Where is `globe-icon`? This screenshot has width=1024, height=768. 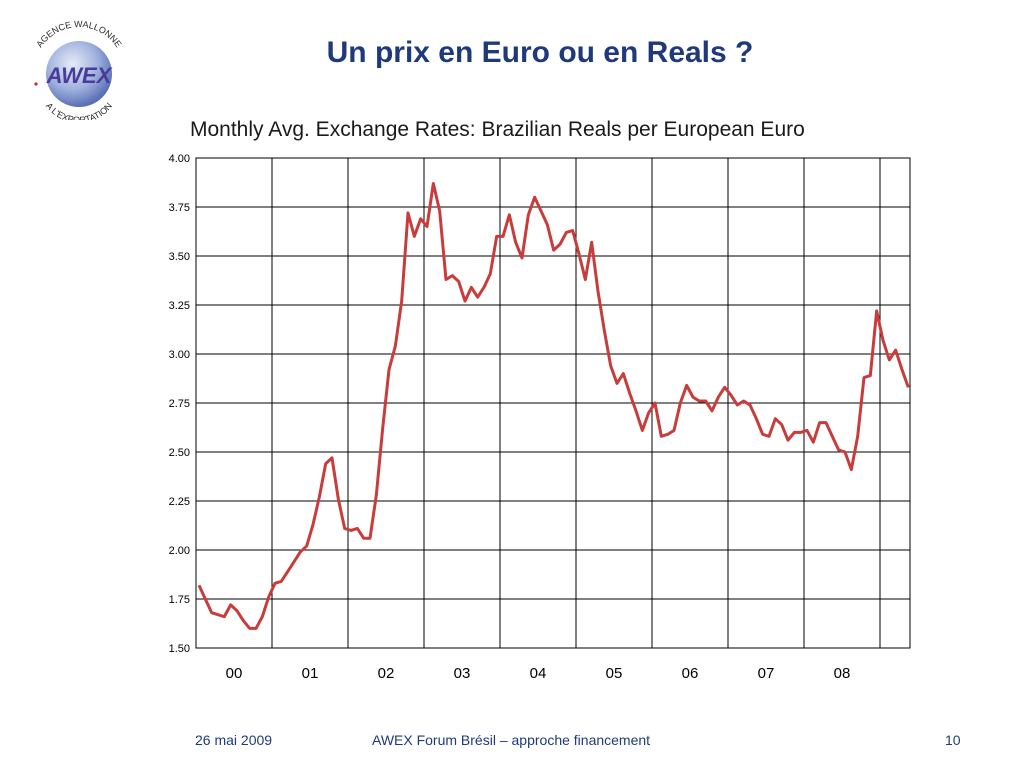
globe-icon is located at coordinates (79, 74).